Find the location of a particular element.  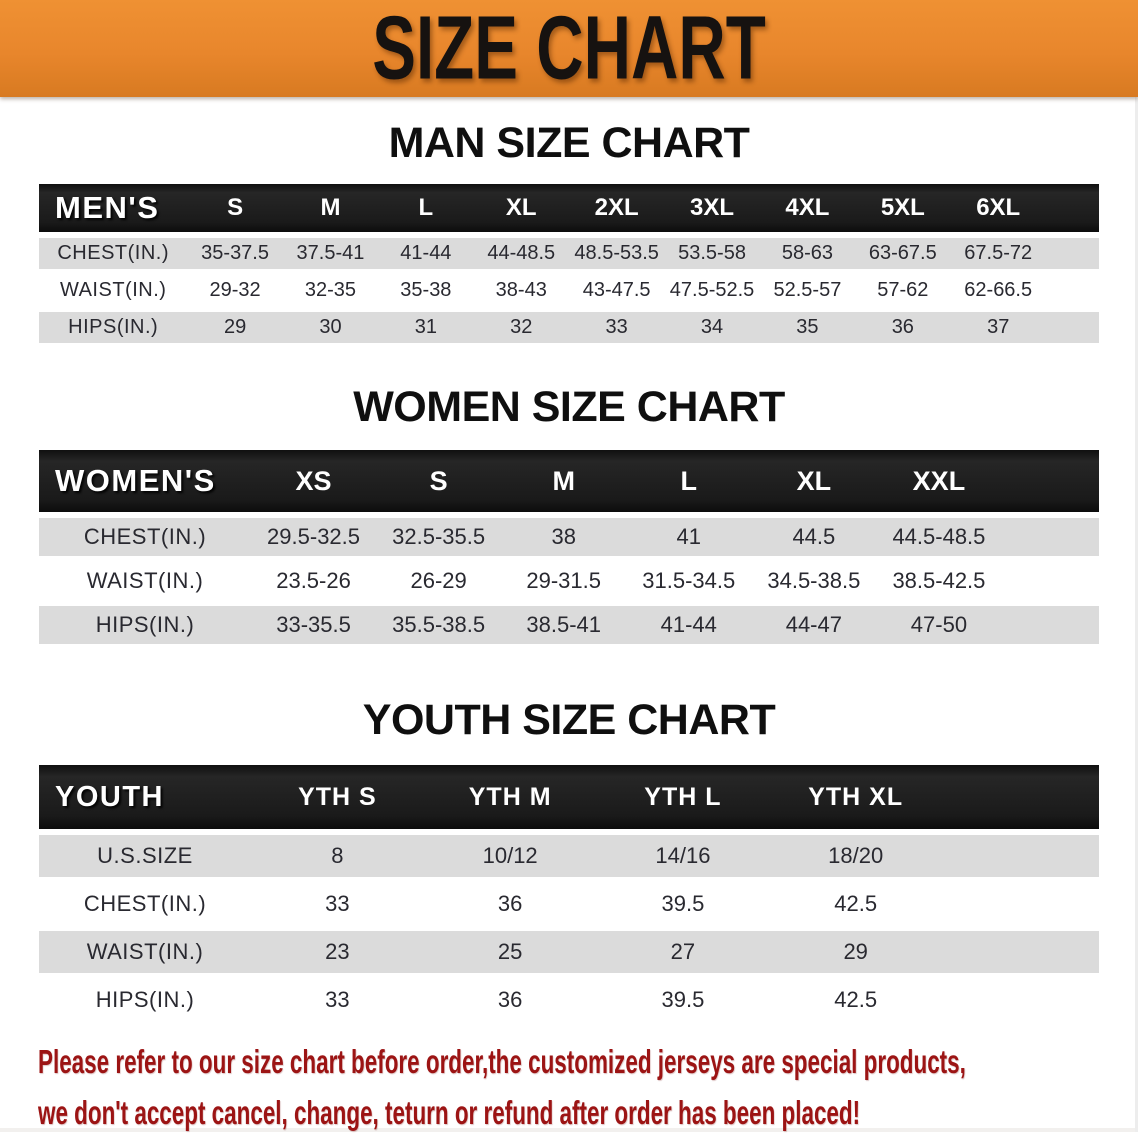

size-value-cell: 30 is located at coordinates (330, 327).